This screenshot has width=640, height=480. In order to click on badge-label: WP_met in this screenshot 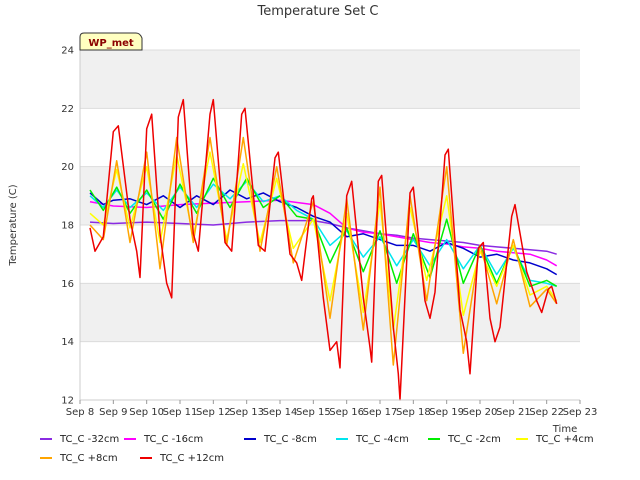, I will do `click(111, 43)`.